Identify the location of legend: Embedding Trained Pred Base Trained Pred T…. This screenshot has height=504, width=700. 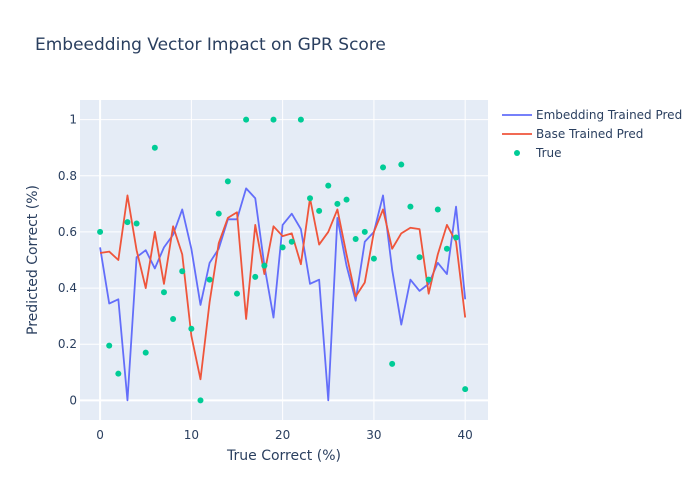
(592, 134).